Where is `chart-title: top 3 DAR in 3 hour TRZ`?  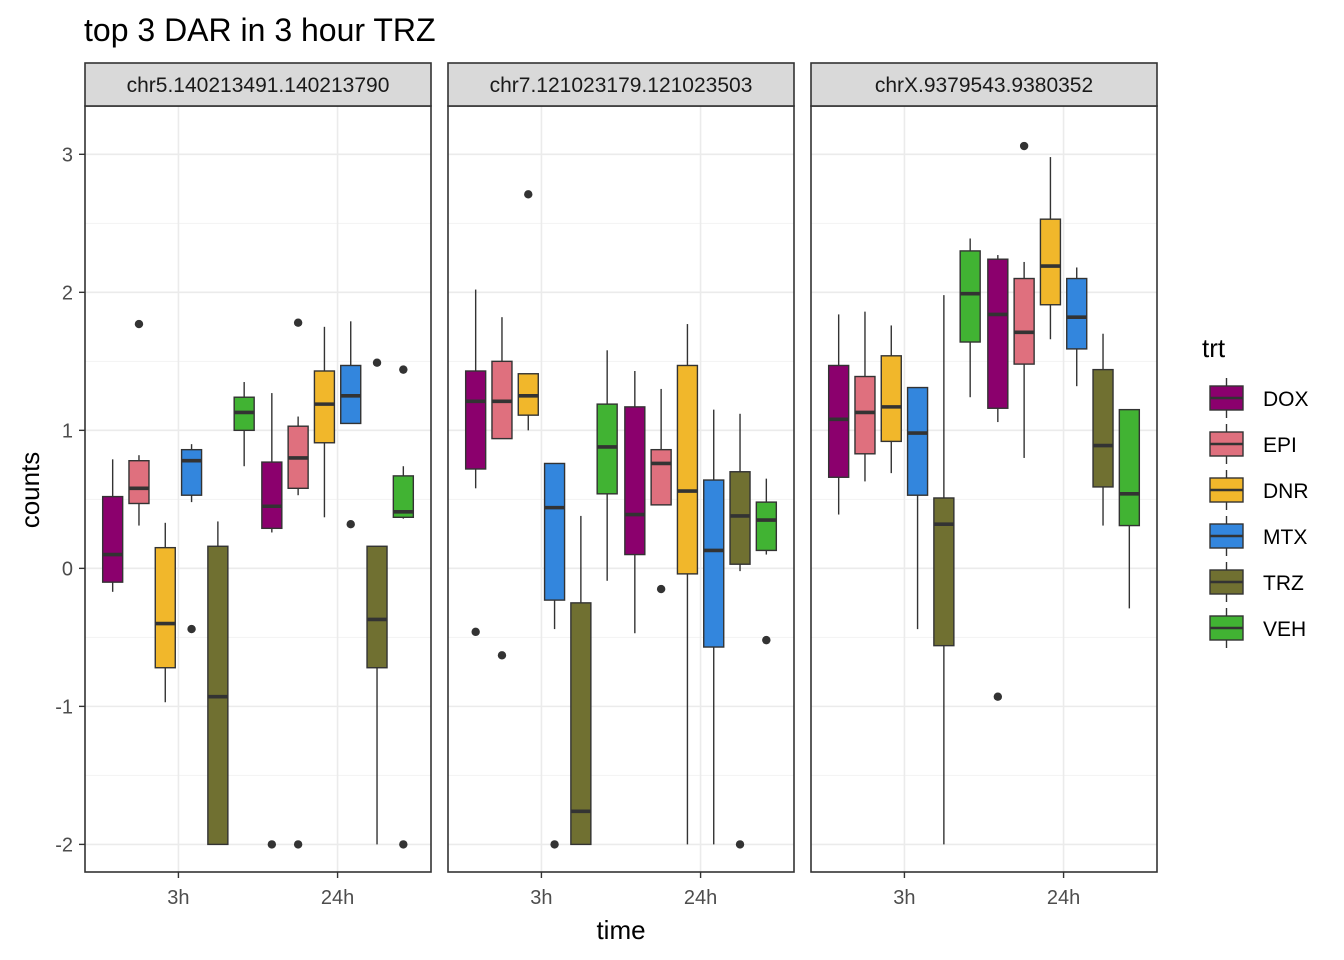
chart-title: top 3 DAR in 3 hour TRZ is located at coordinates (260, 30).